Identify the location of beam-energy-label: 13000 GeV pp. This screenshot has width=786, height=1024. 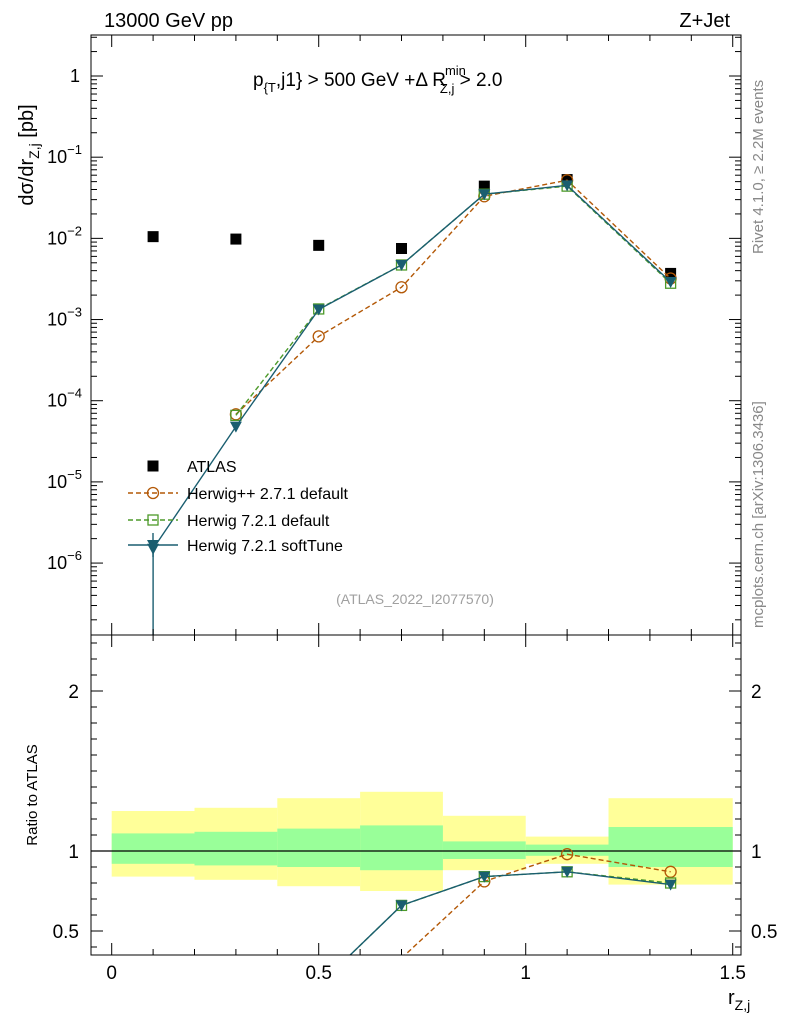
(168, 21).